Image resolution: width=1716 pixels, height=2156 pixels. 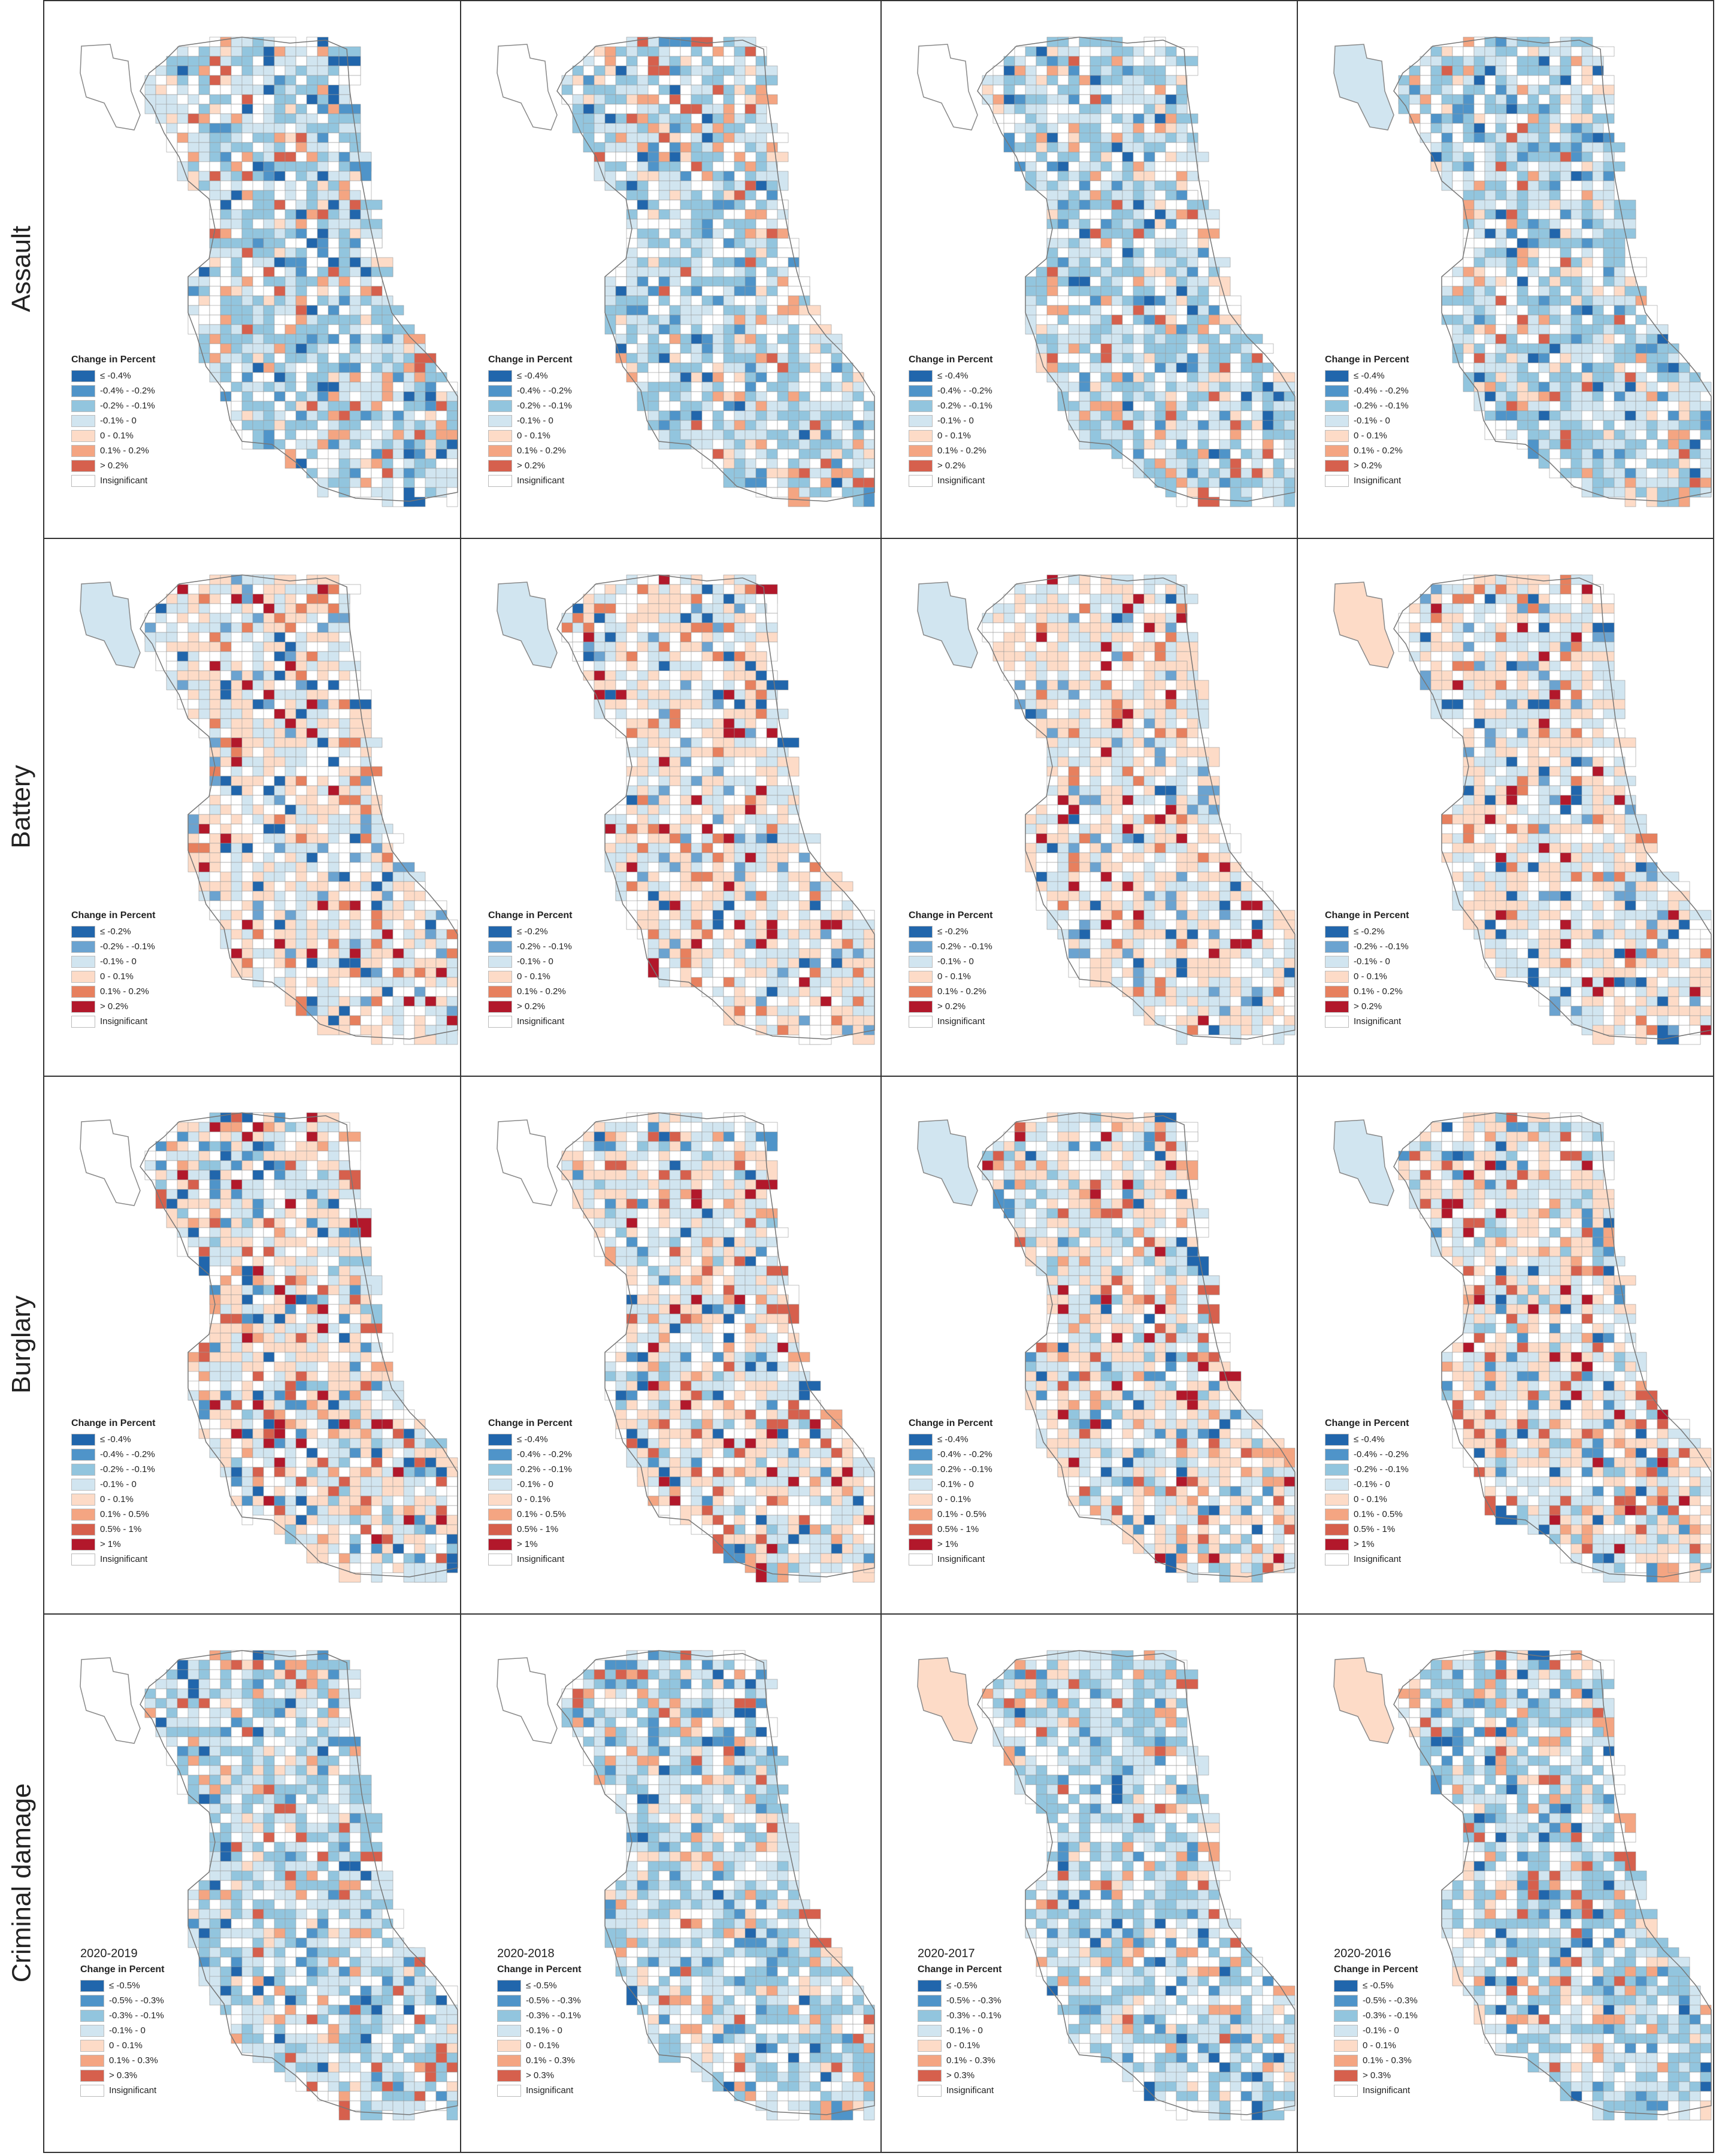 I want to click on legend-item: ≤ -0.4%, so click(x=951, y=375).